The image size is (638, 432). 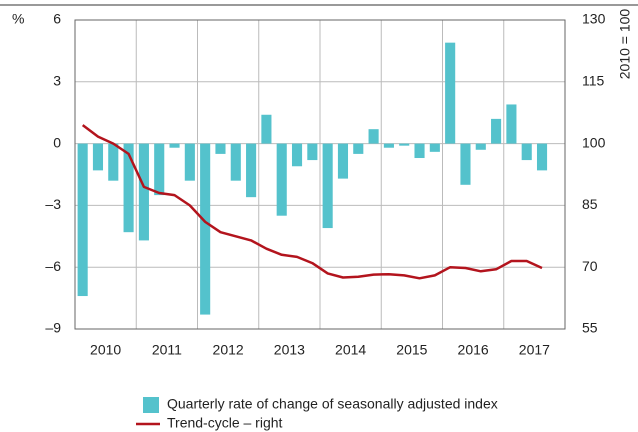 I want to click on x-tick-label: 2016, so click(x=473, y=350).